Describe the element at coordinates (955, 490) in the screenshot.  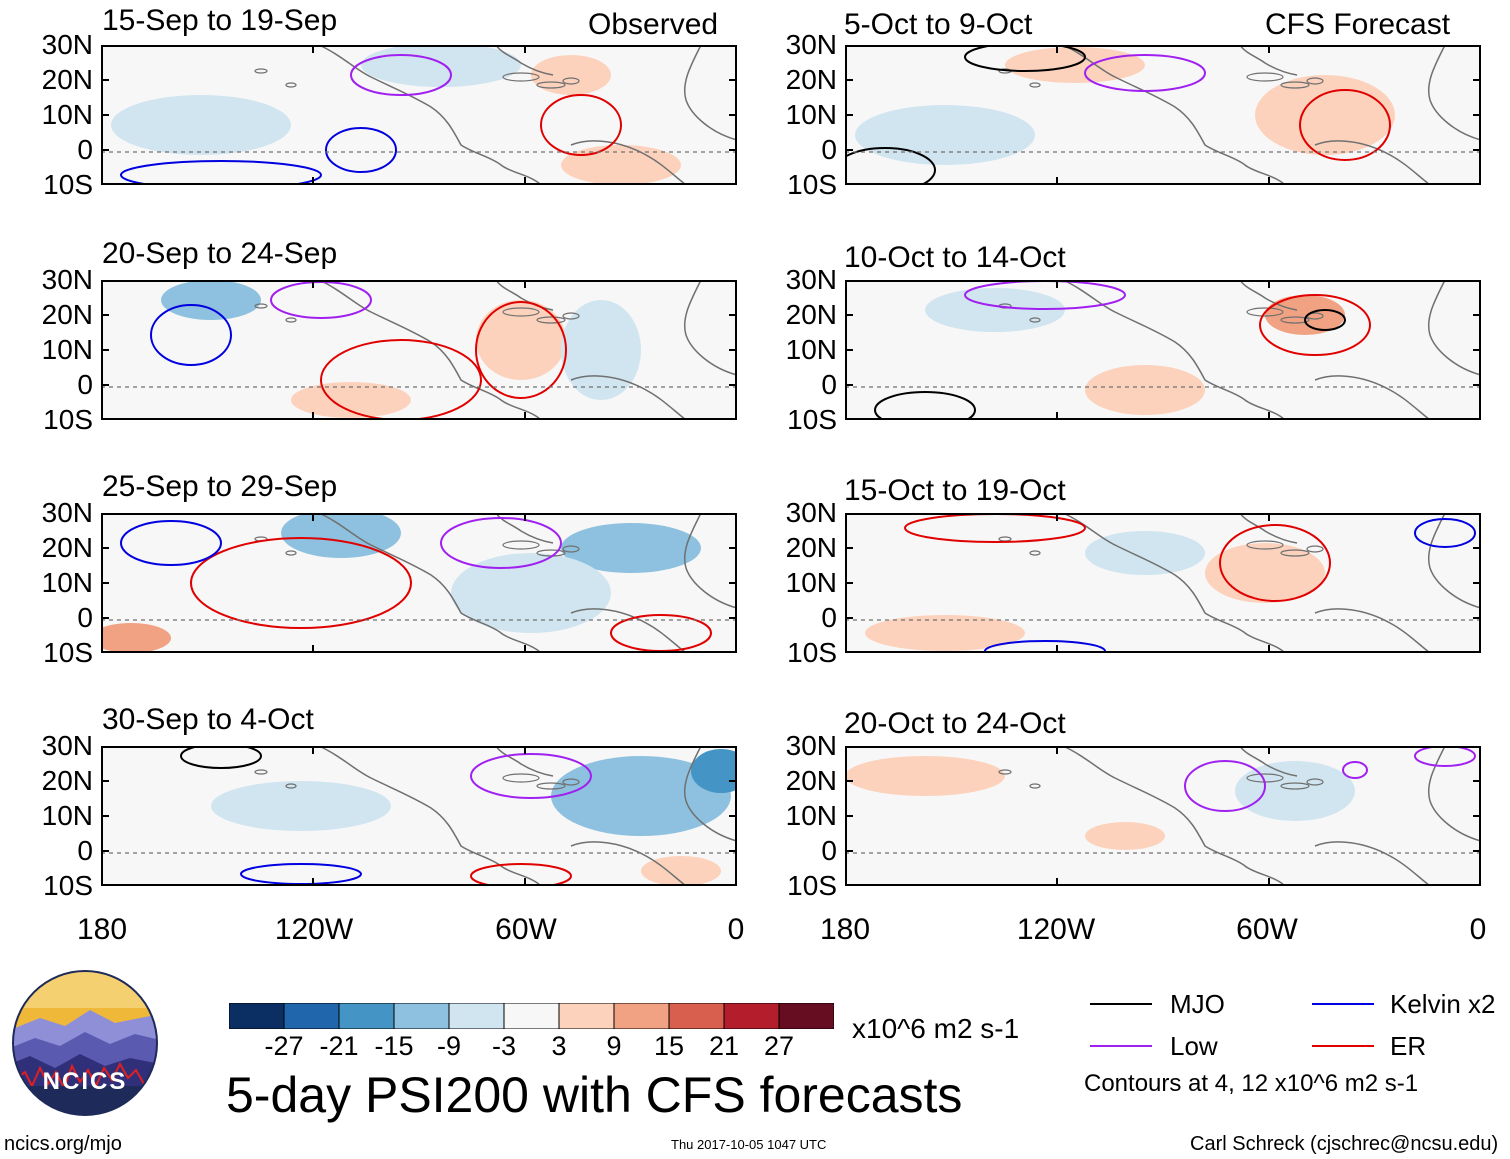
I see `panel-title-7: 15-Oct to 19-Oct` at that location.